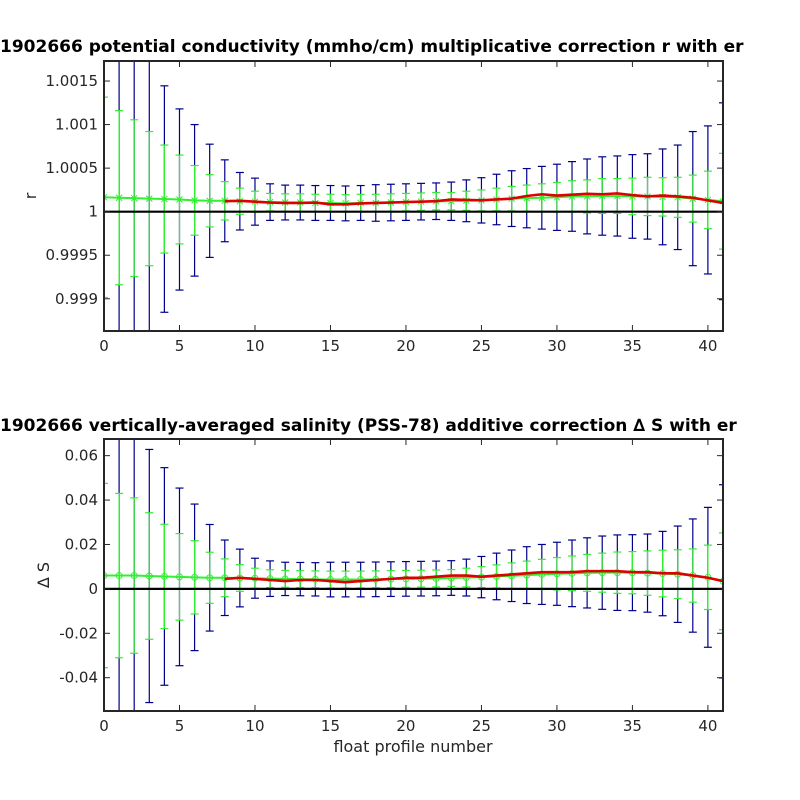  I want to click on y-tick-label: 1.0015, so click(72, 81).